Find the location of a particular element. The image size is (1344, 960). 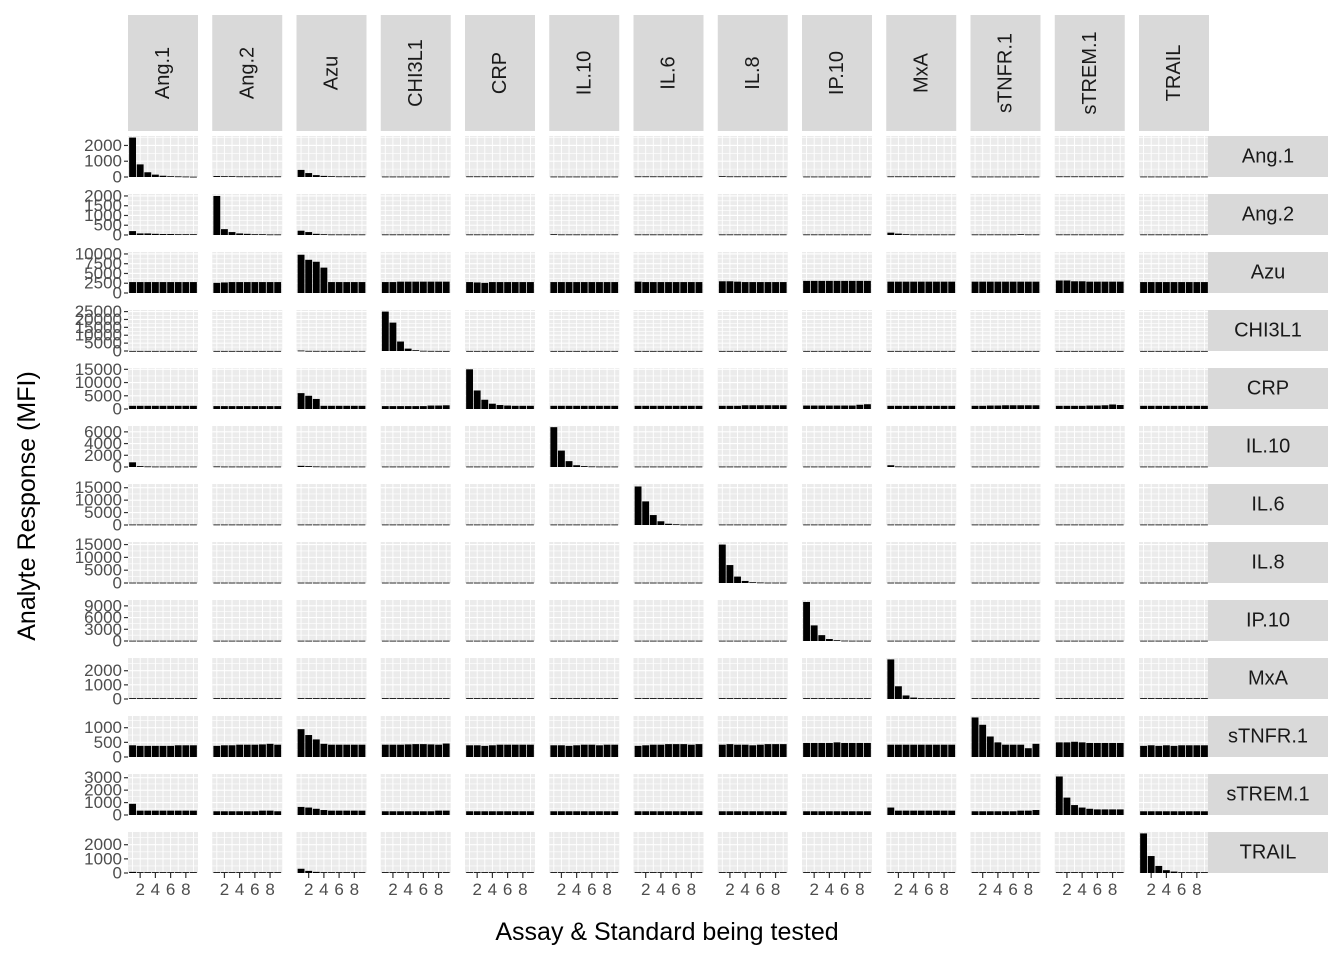

x-tick-label: 6 is located at coordinates (1181, 889).